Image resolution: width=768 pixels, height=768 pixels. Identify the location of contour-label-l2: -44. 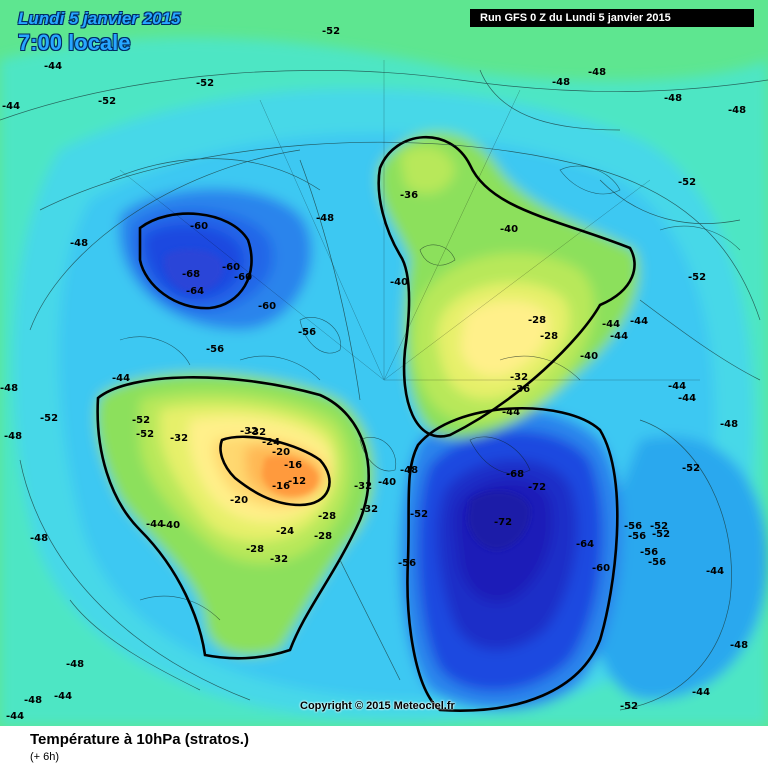
(53, 66).